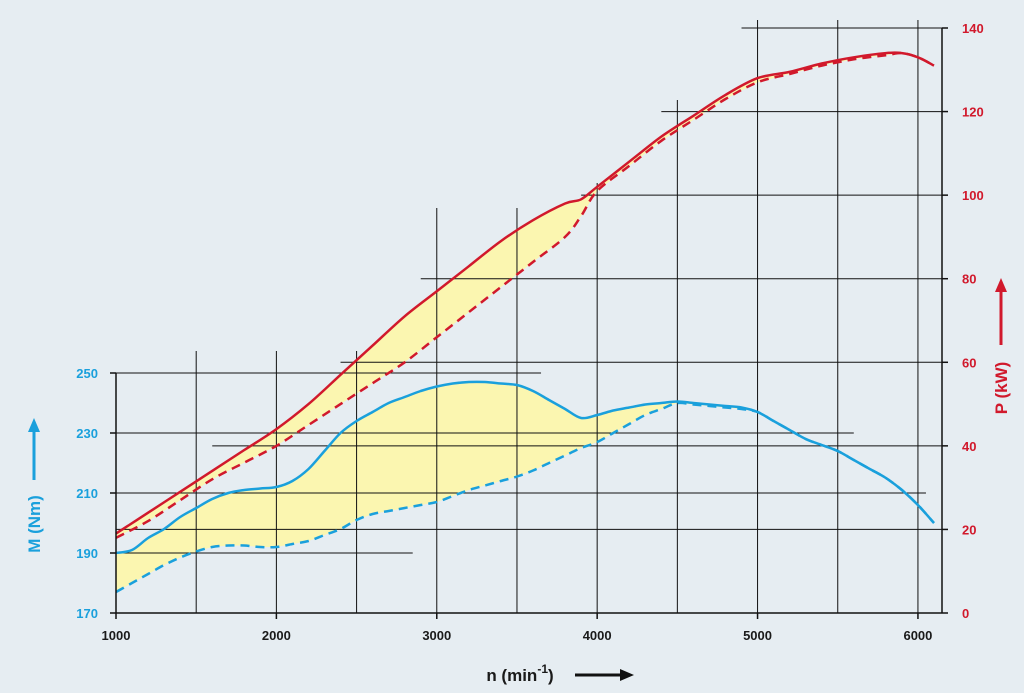 The width and height of the screenshot is (1024, 693). What do you see at coordinates (627, 675) in the screenshot?
I see `x-axis-arrow-head` at bounding box center [627, 675].